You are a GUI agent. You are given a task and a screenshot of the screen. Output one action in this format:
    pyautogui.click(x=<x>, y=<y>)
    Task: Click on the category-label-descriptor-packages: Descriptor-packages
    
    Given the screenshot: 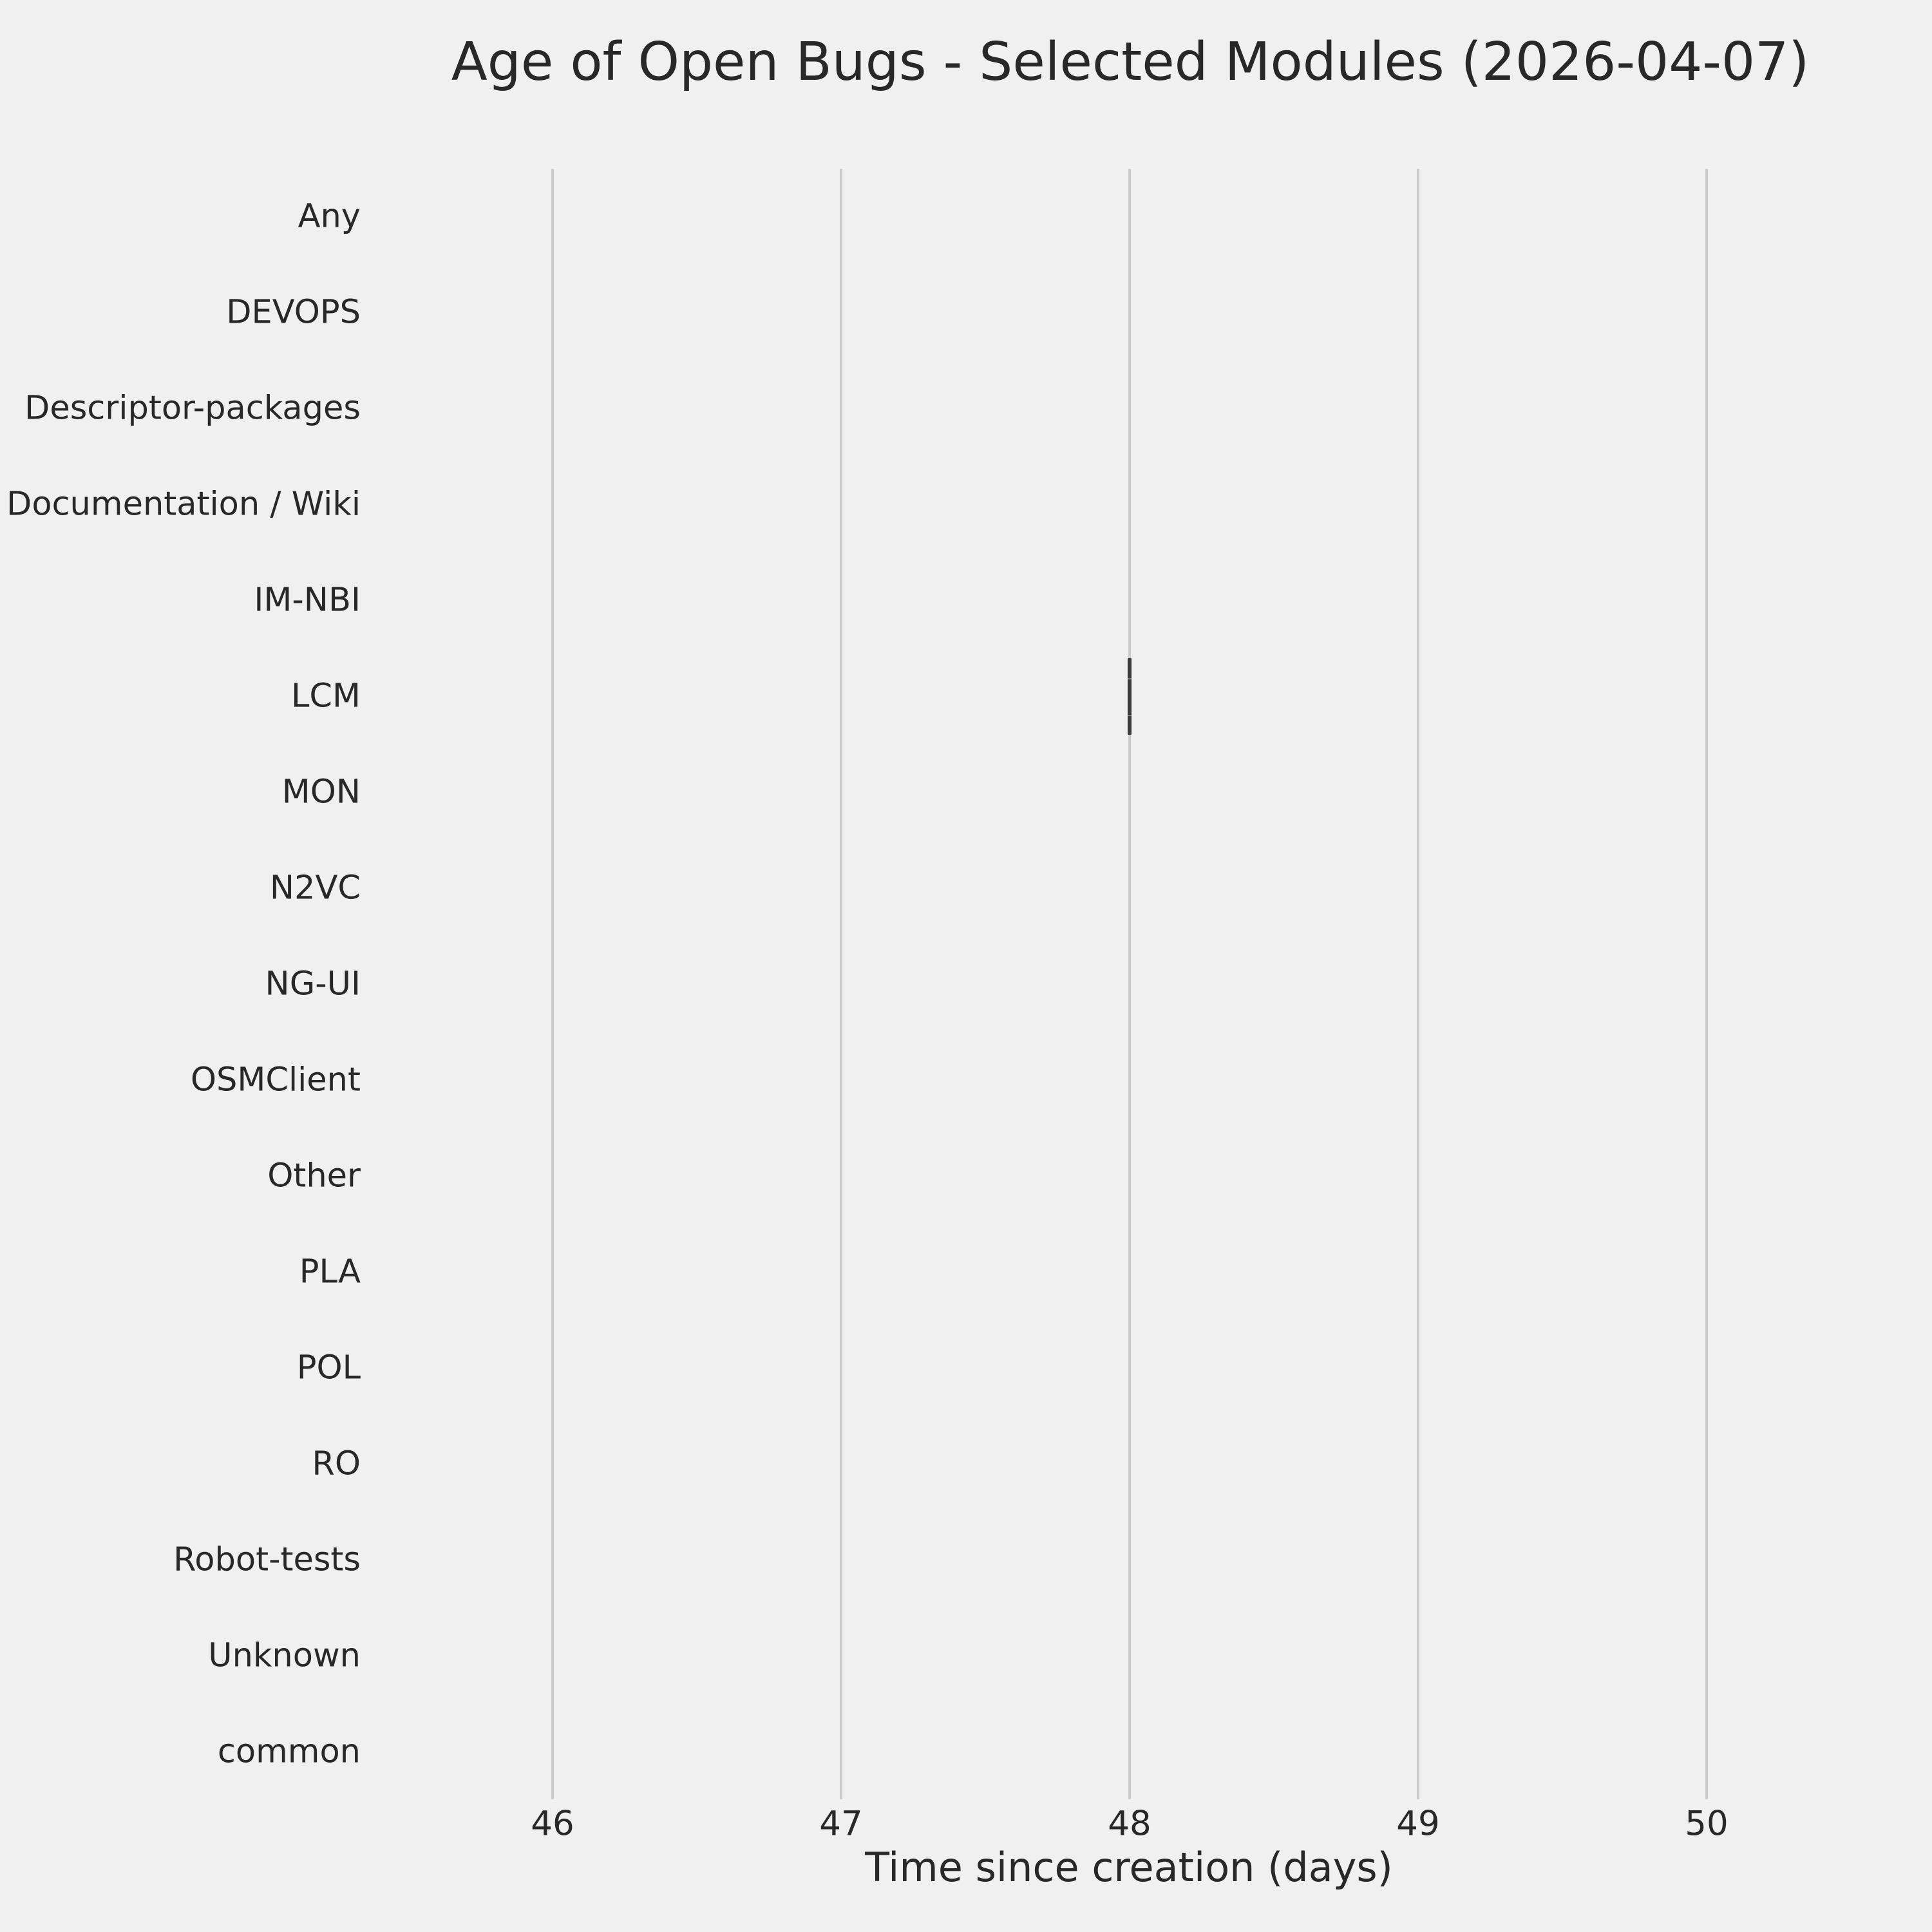 What is the action you would take?
    pyautogui.click(x=192, y=409)
    